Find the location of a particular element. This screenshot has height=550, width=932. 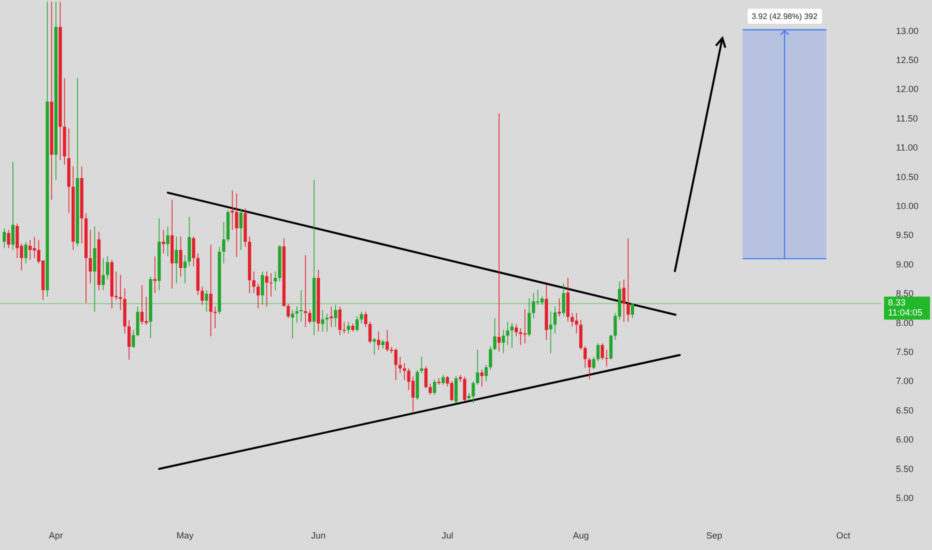

x-tick-label: Apr is located at coordinates (55, 535).